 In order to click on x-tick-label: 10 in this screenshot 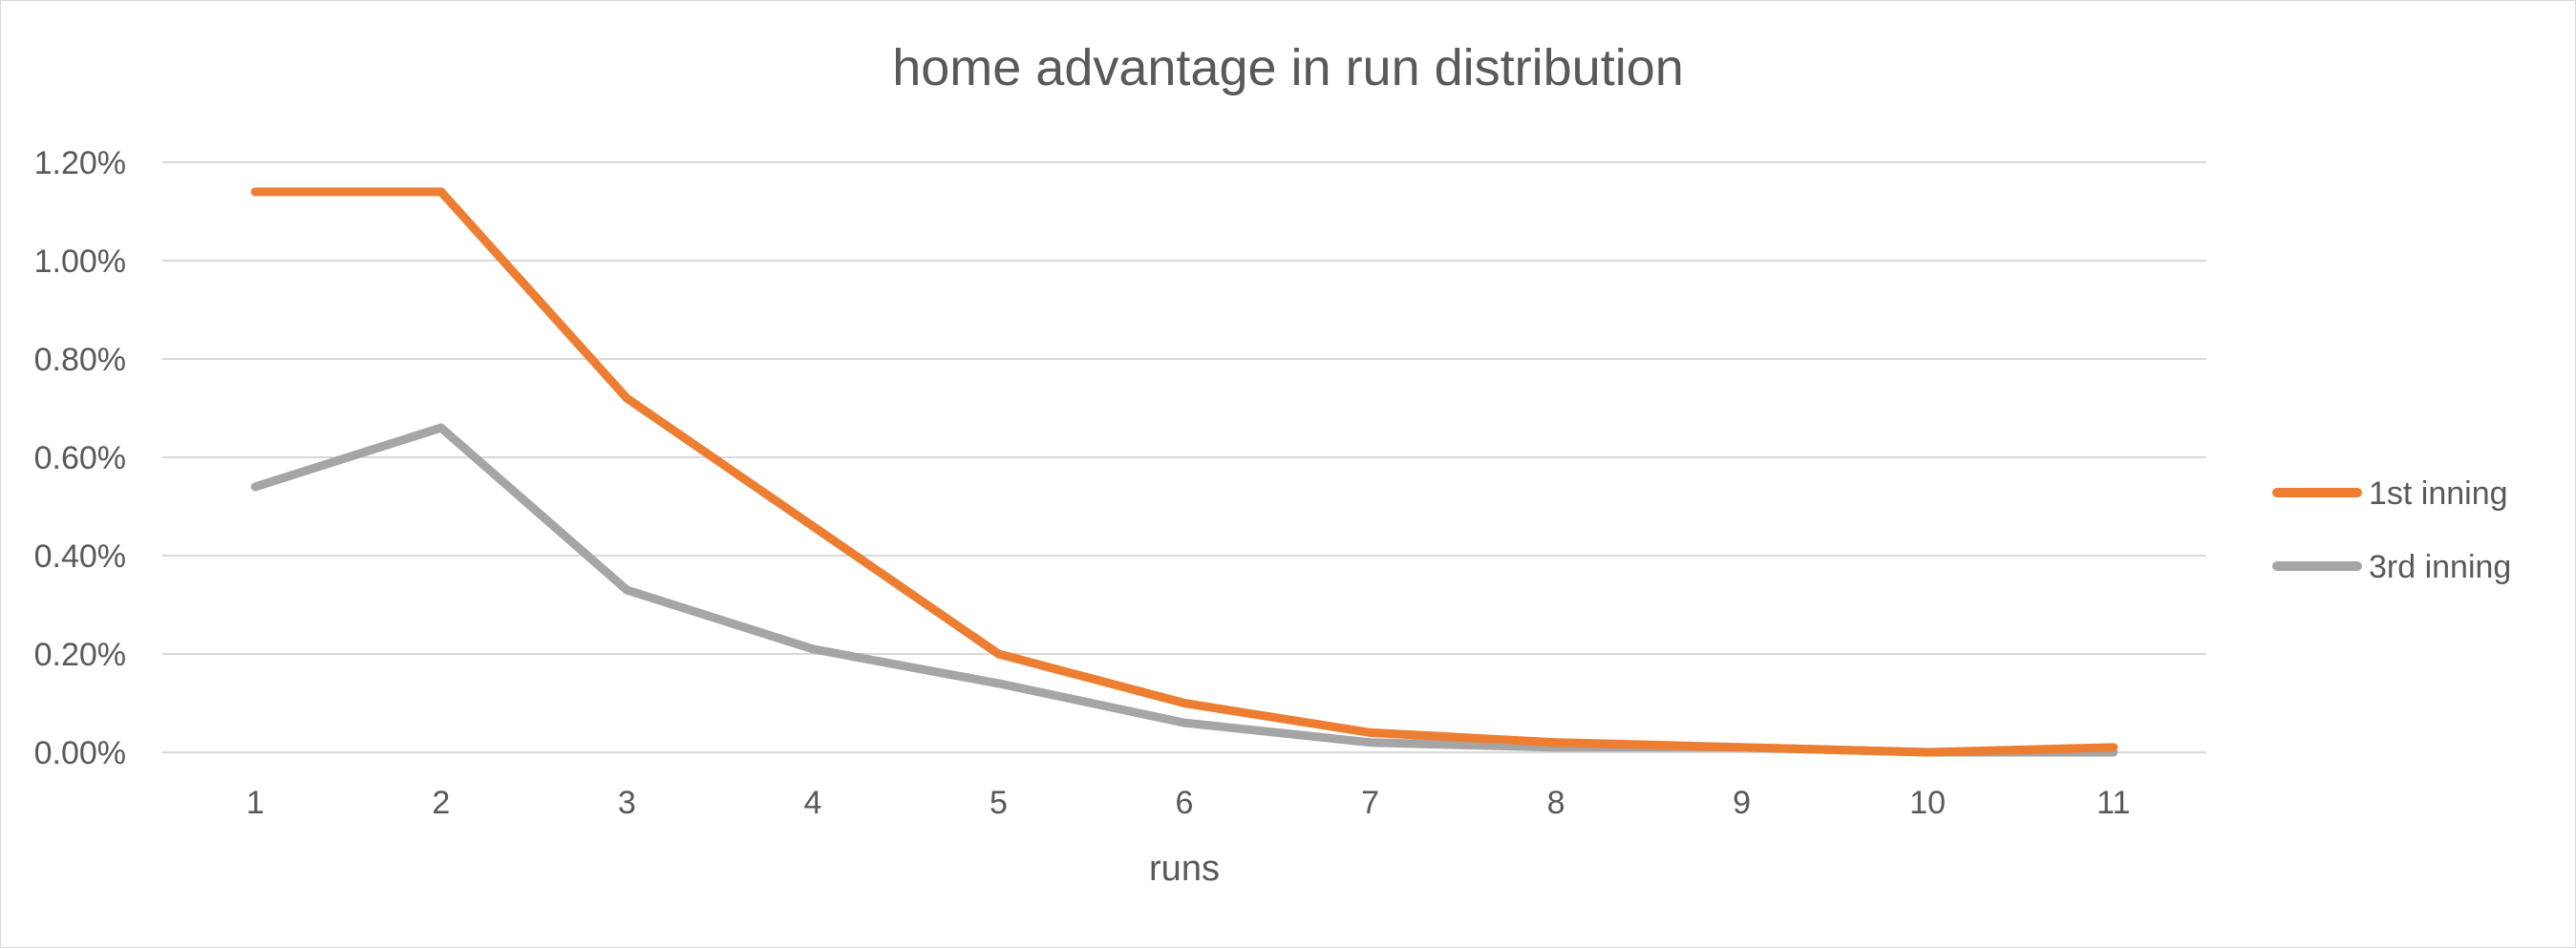, I will do `click(1927, 803)`.